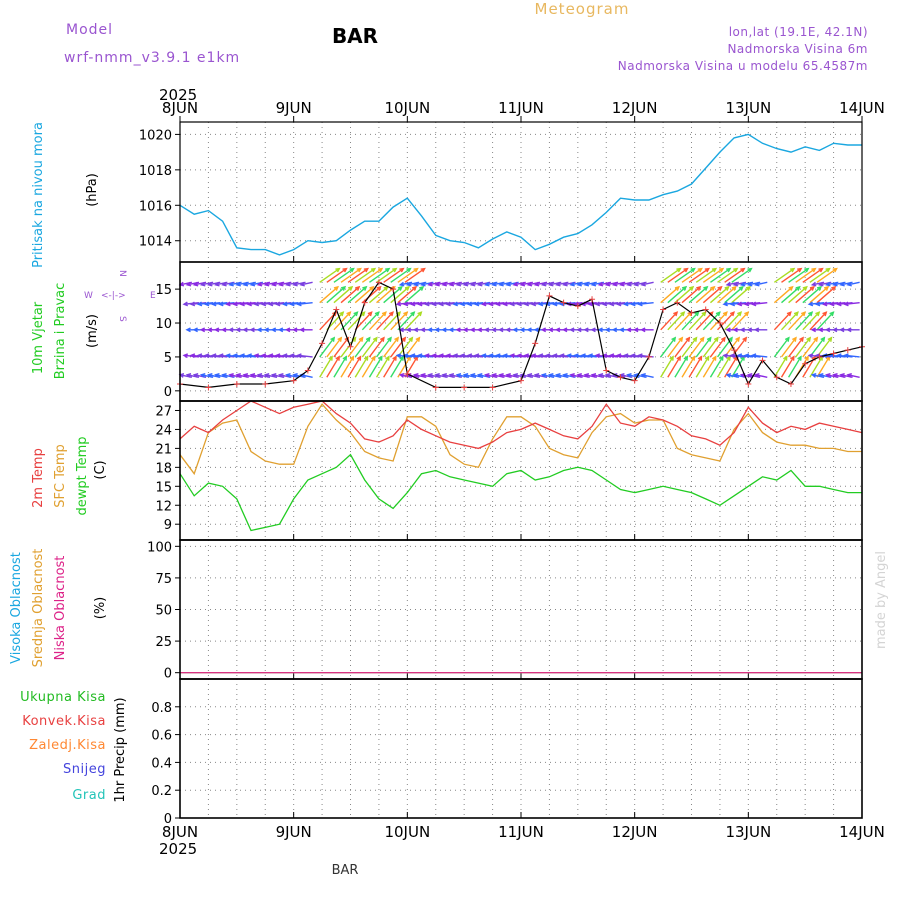 The width and height of the screenshot is (900, 900). What do you see at coordinates (743, 66) in the screenshot?
I see `model-elevation-label: Nadmorska Visina u modelu 65.4587m` at bounding box center [743, 66].